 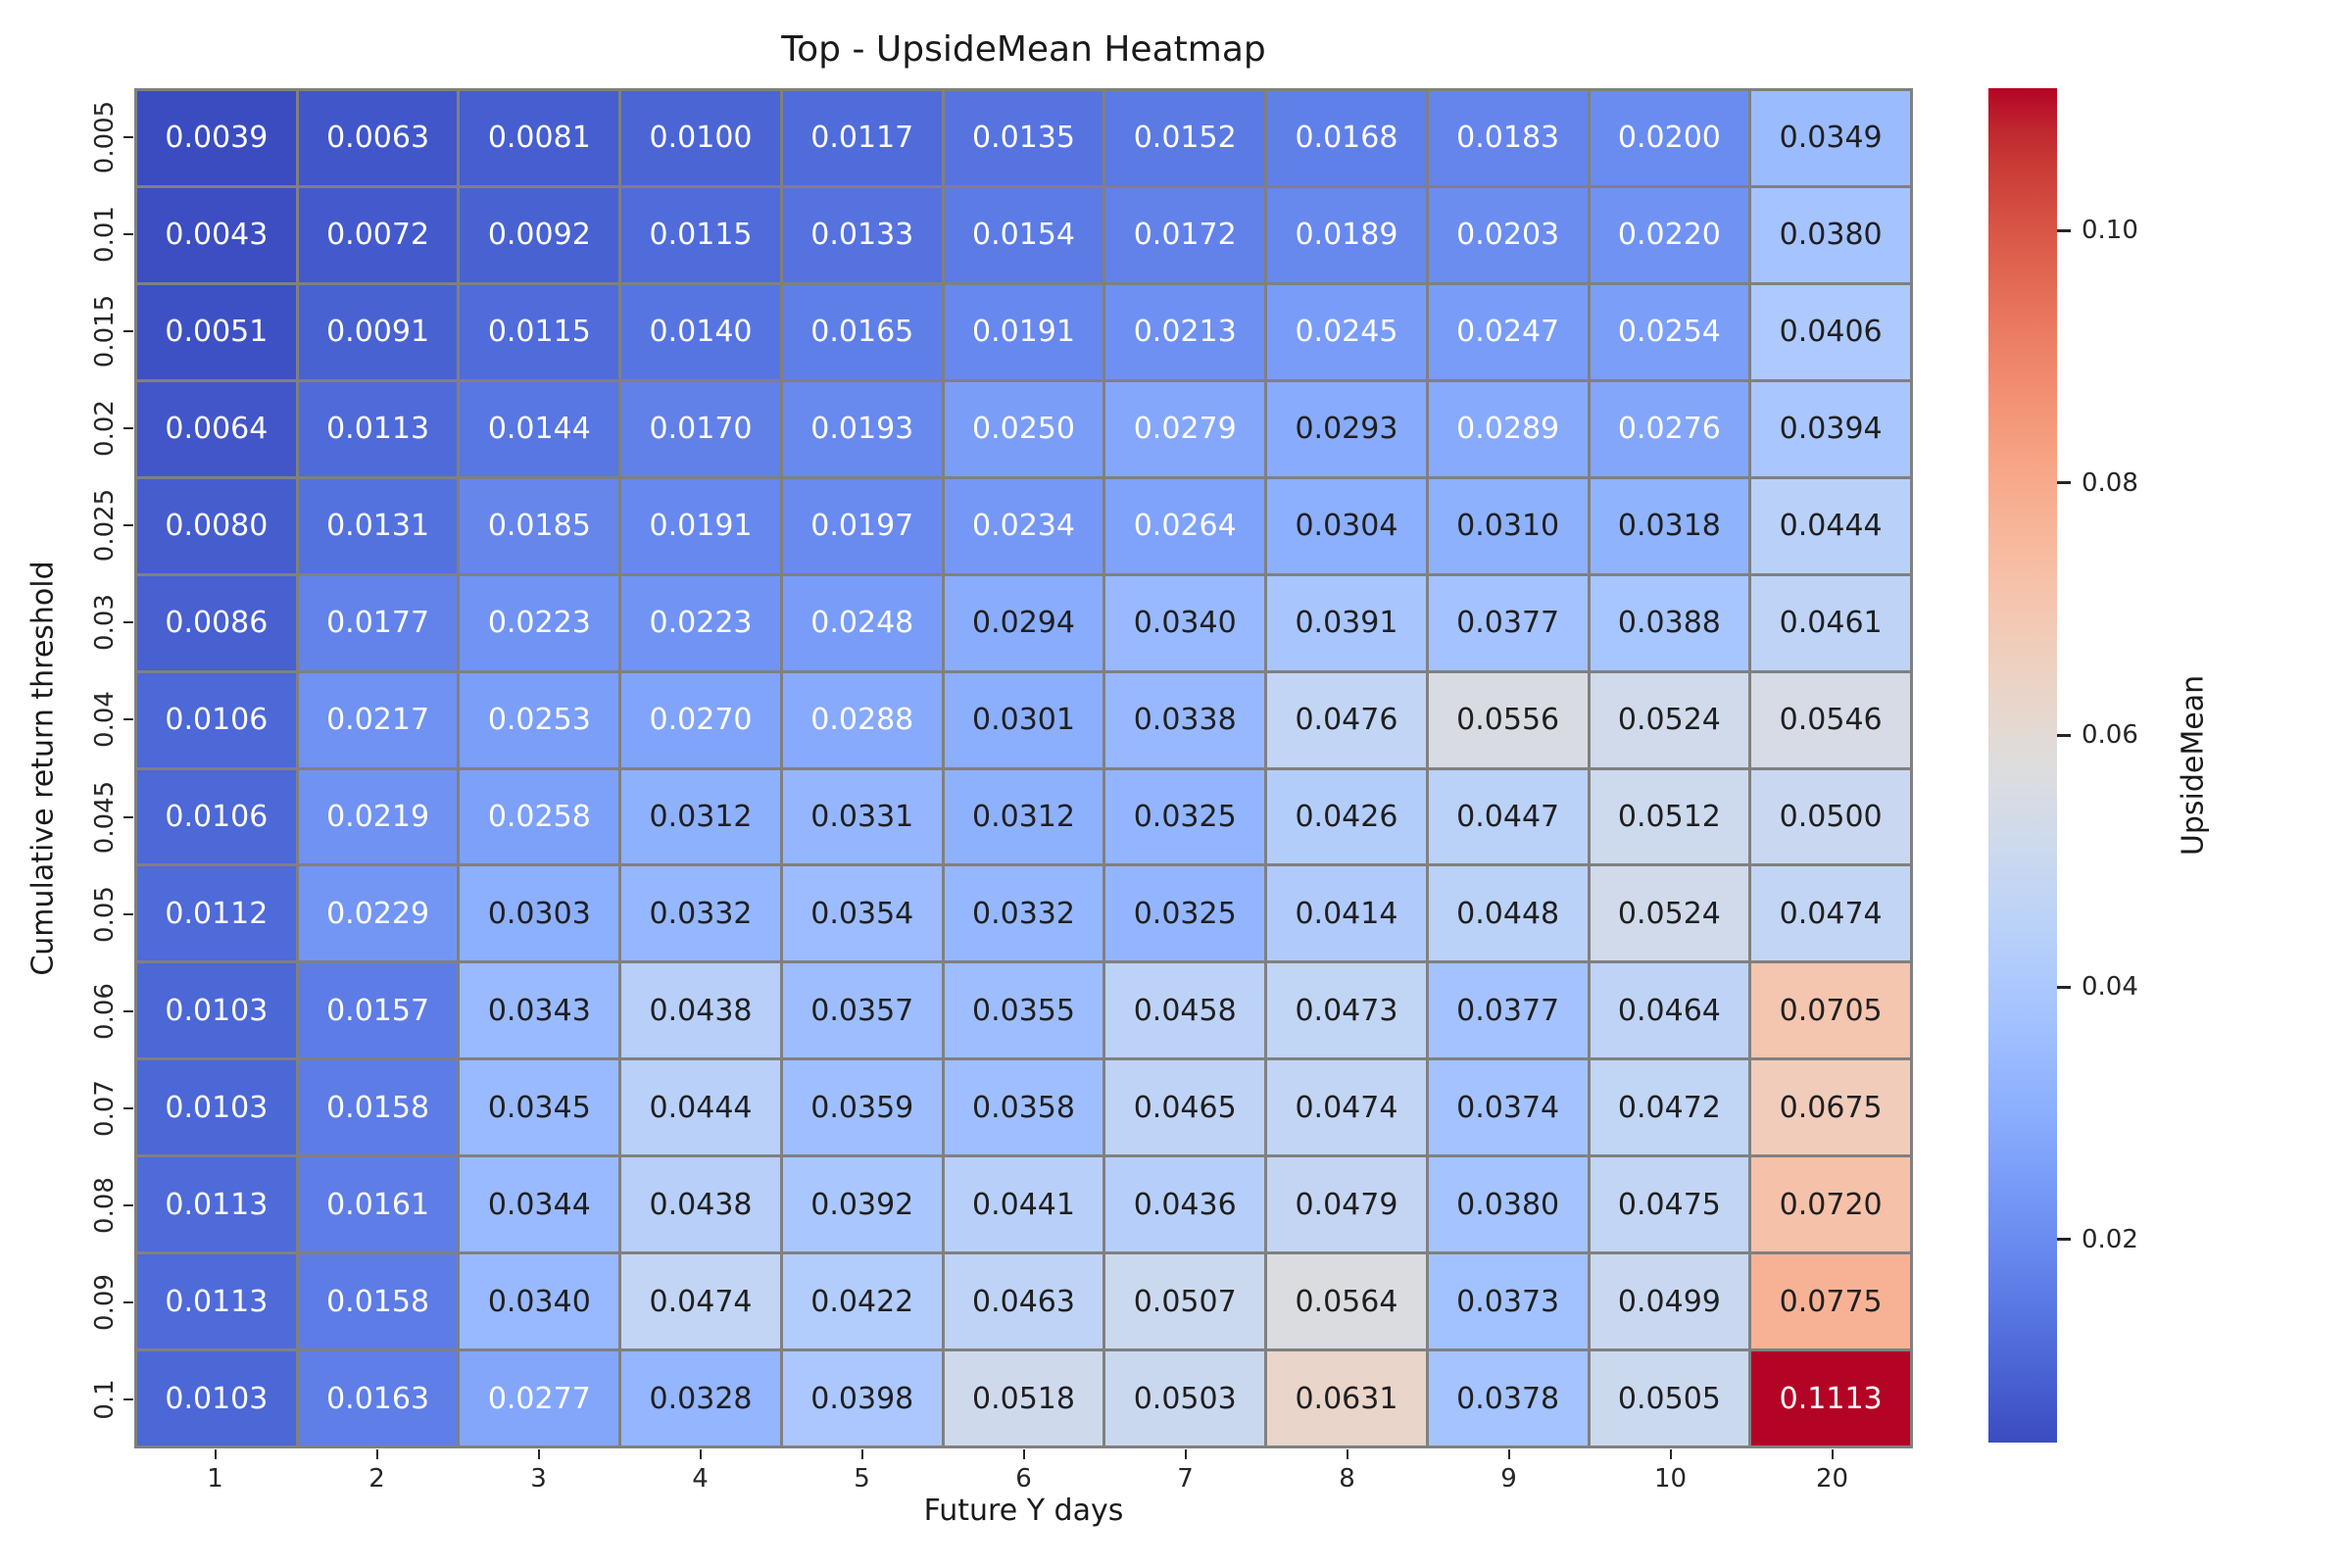 What do you see at coordinates (1185, 816) in the screenshot?
I see `heatmap-cell: 0.0325` at bounding box center [1185, 816].